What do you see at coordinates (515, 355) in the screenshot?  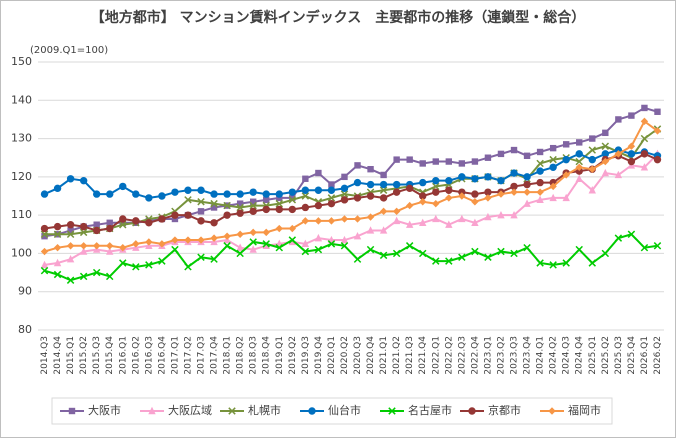 I see `x-tick-label: 2023.Q3` at bounding box center [515, 355].